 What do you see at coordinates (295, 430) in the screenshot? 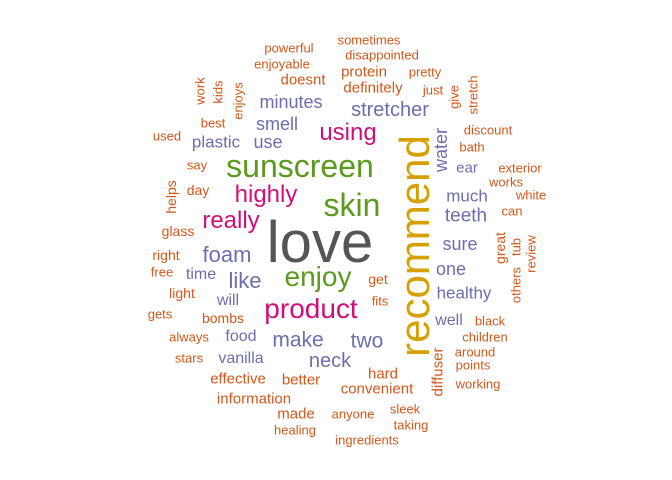
I see `word-healing: healing` at bounding box center [295, 430].